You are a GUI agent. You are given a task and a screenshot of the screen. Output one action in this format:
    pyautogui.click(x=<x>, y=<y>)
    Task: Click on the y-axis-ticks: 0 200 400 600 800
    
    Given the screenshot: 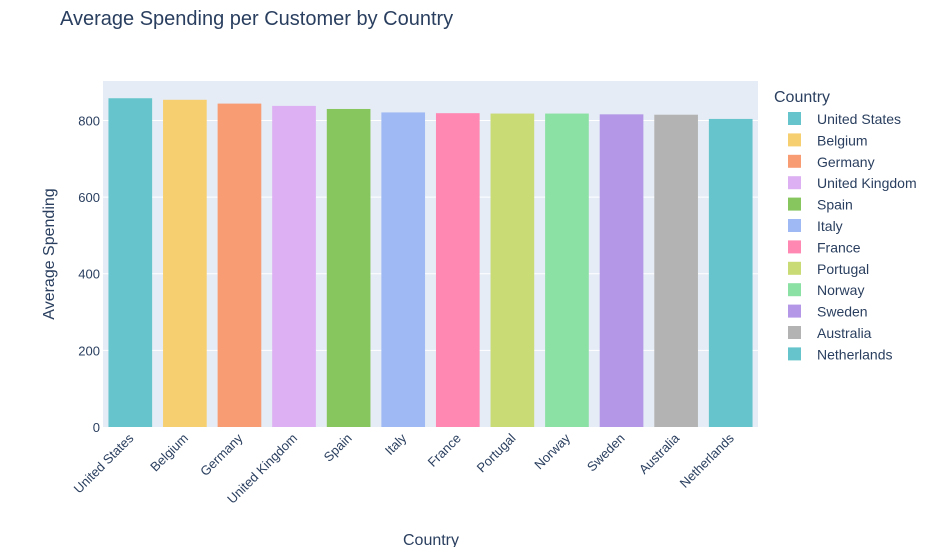 What is the action you would take?
    pyautogui.click(x=89, y=274)
    